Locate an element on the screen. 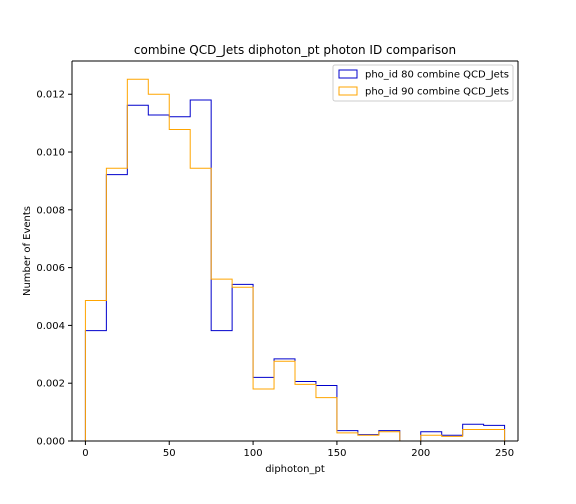  legend-entry-2: pho_id 90 combine QCD_Jets is located at coordinates (423, 92).